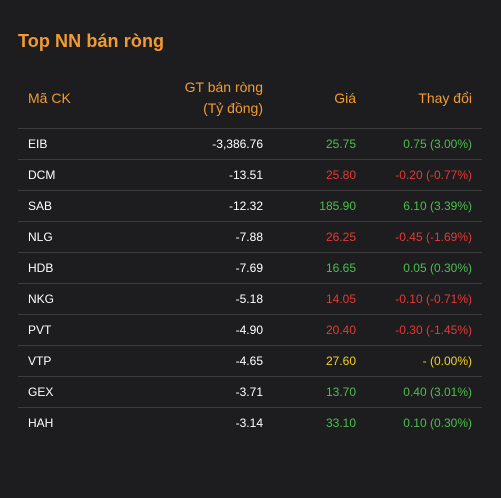  Describe the element at coordinates (340, 299) in the screenshot. I see `price: 14.05` at that location.